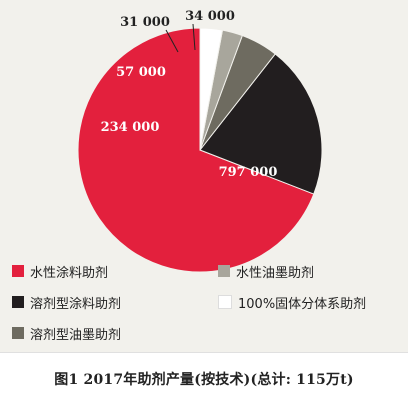 The image size is (408, 404). I want to click on legend-item: 溶剂型油墨助剂, so click(67, 333).